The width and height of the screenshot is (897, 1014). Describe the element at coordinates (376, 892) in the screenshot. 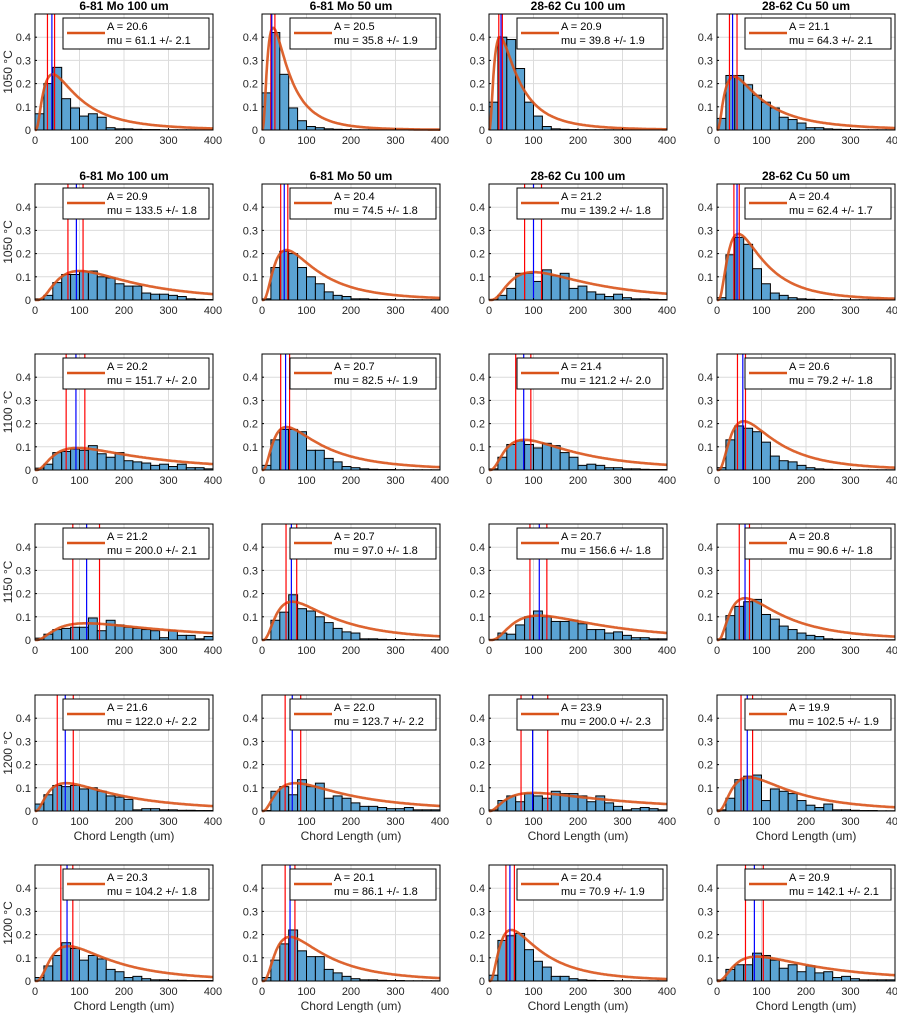

I see `legend-mu-label: mu = 86.1 +/- 1.8` at that location.